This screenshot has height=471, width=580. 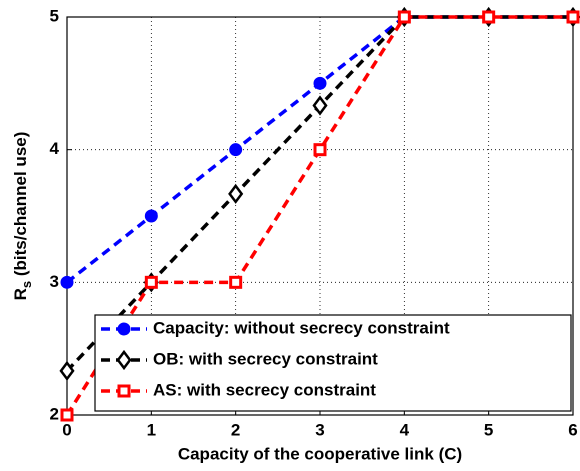 I want to click on x-tick-label: 6, so click(x=572, y=429).